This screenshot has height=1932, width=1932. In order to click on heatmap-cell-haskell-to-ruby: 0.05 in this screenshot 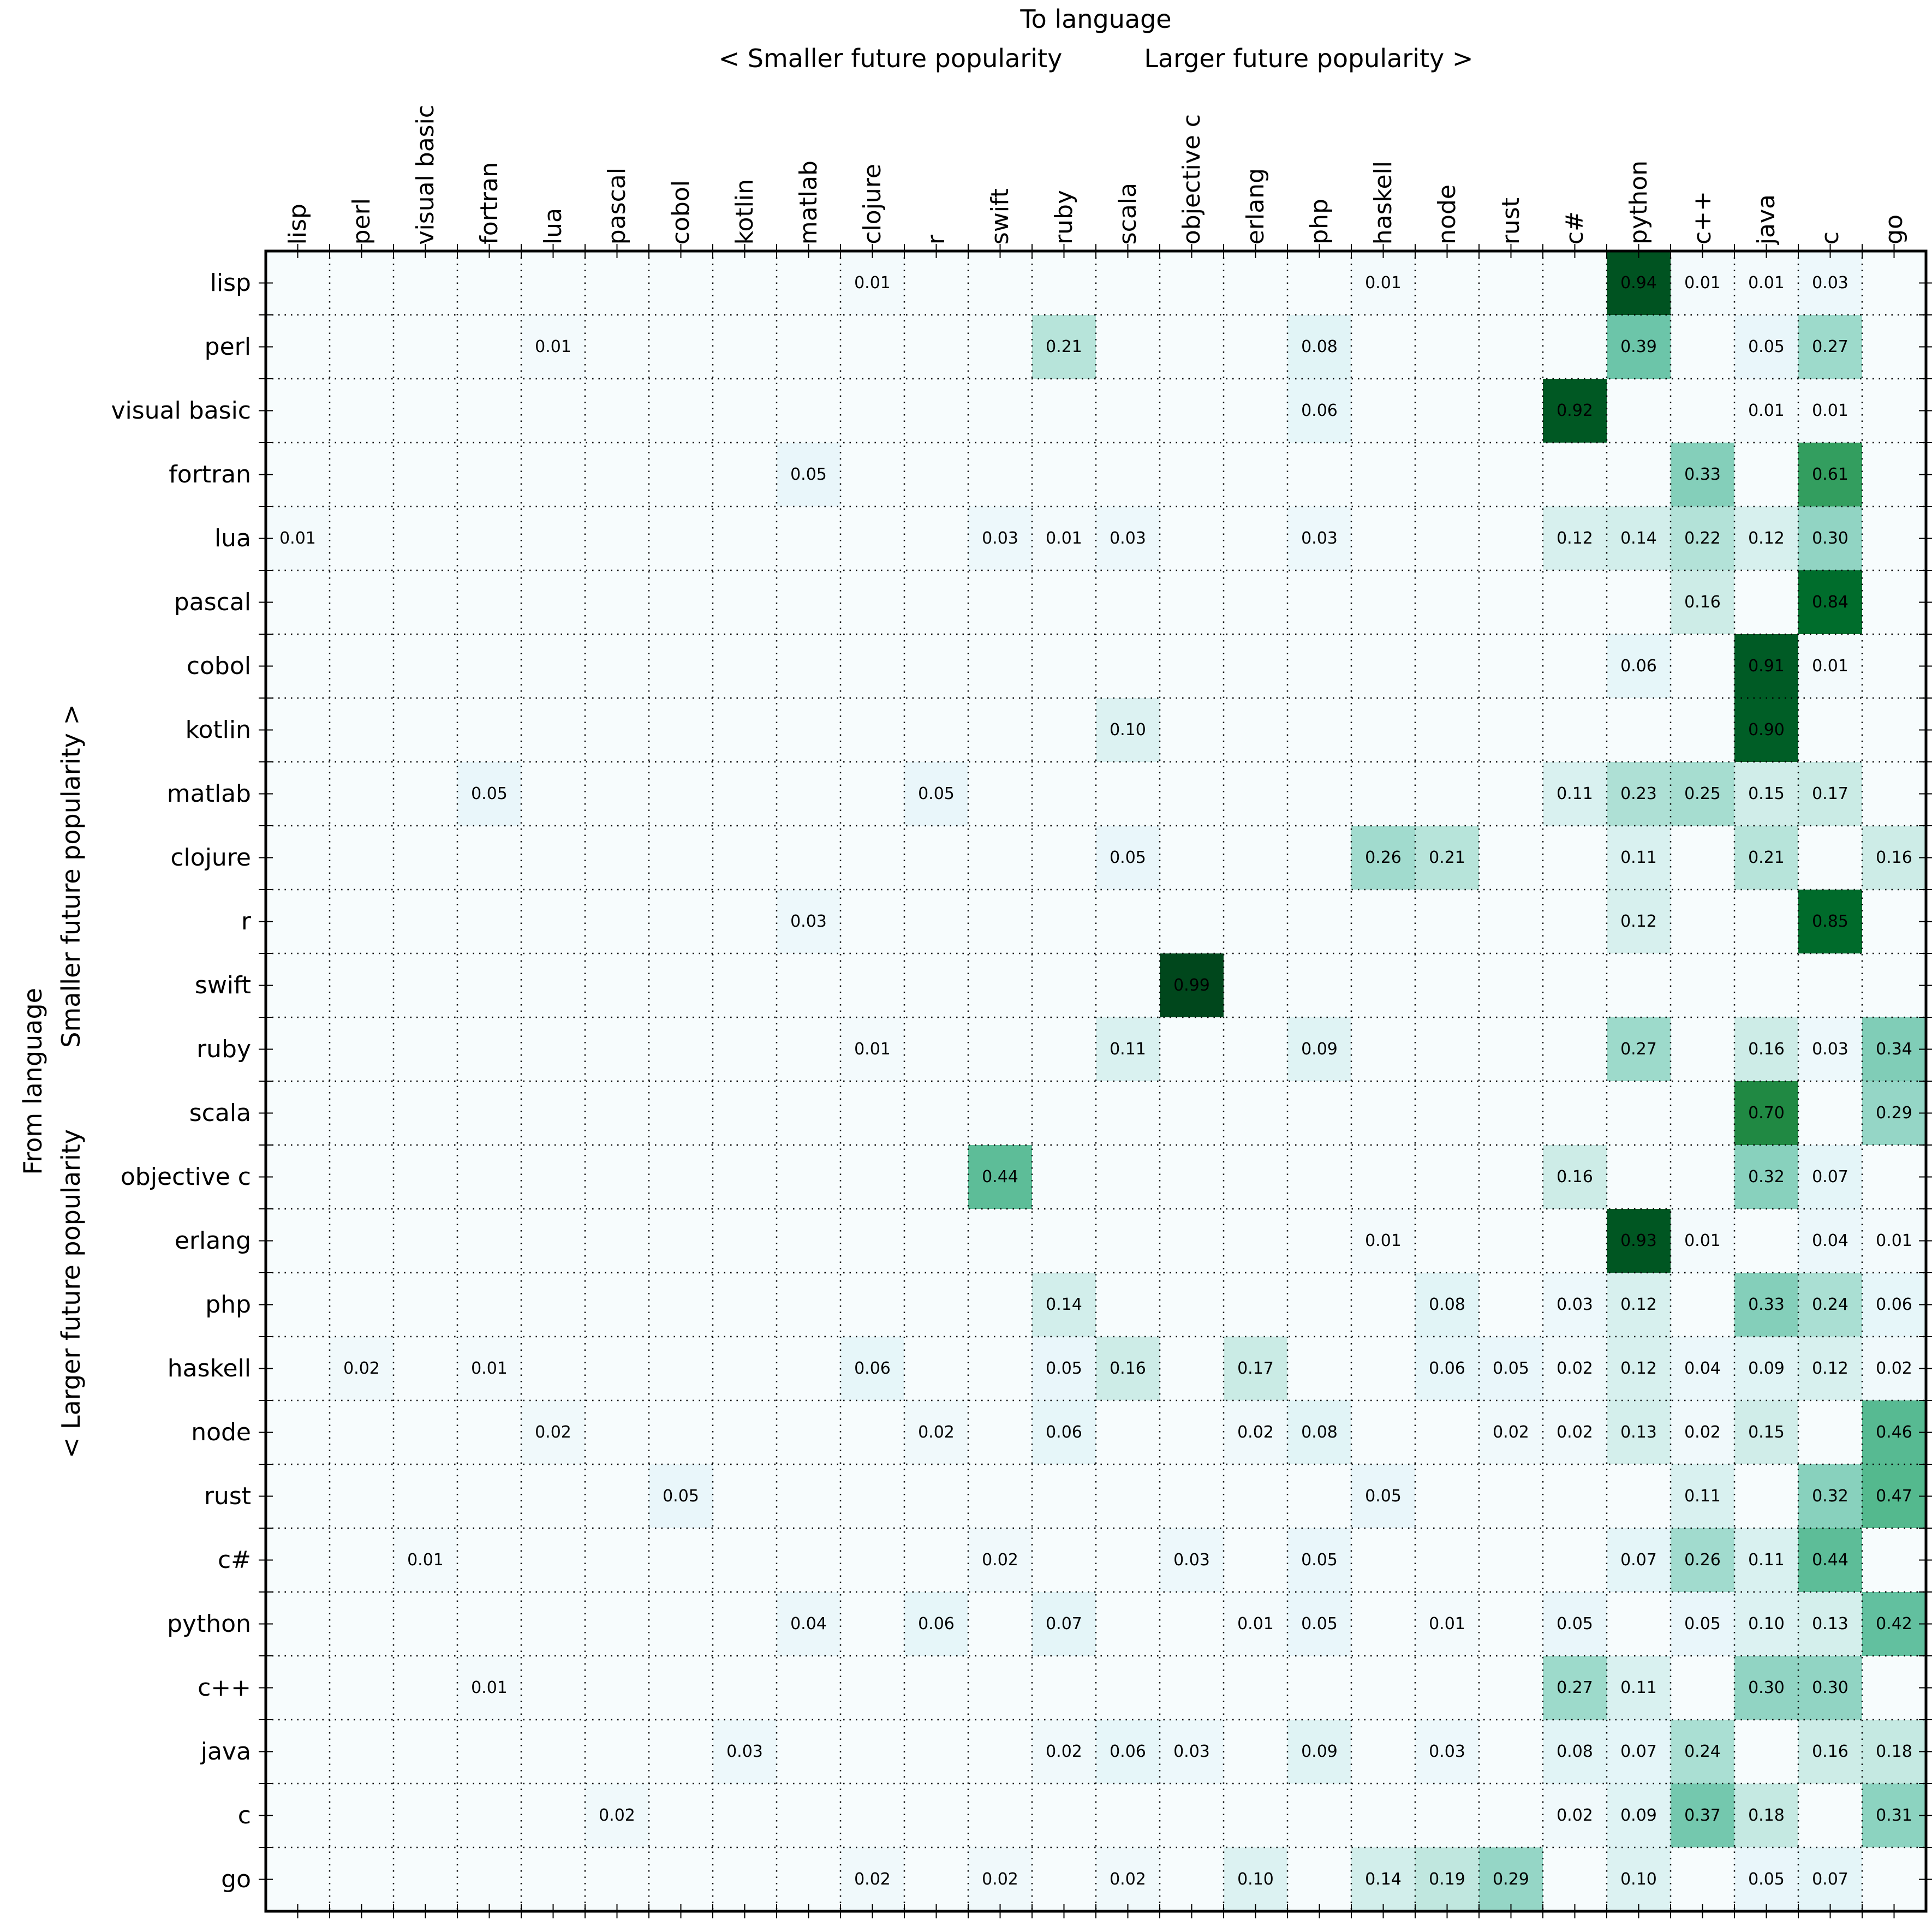, I will do `click(1064, 1368)`.